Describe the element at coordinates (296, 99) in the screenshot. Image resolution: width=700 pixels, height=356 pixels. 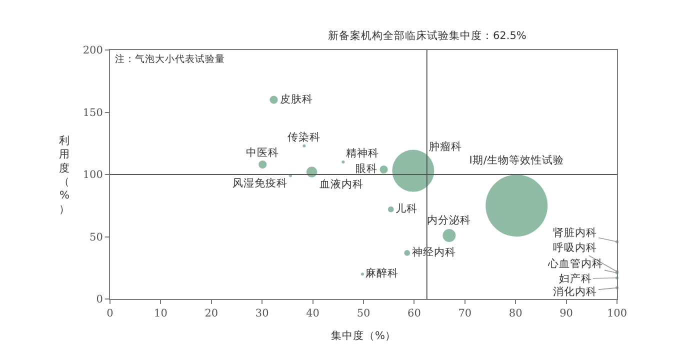
I see `series-label: 皮肤科` at that location.